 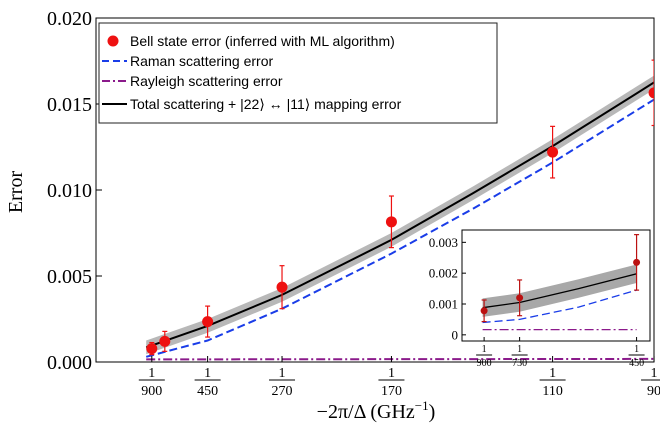 I want to click on x-tick-denominator: 90, so click(x=653, y=391).